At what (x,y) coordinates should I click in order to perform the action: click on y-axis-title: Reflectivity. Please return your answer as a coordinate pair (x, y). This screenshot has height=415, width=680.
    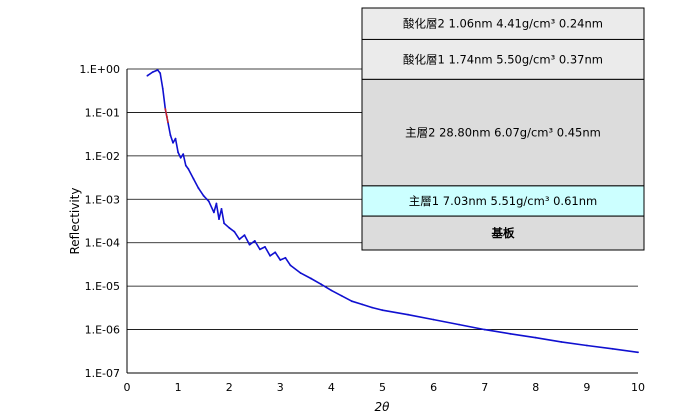
    Looking at the image, I should click on (75, 220).